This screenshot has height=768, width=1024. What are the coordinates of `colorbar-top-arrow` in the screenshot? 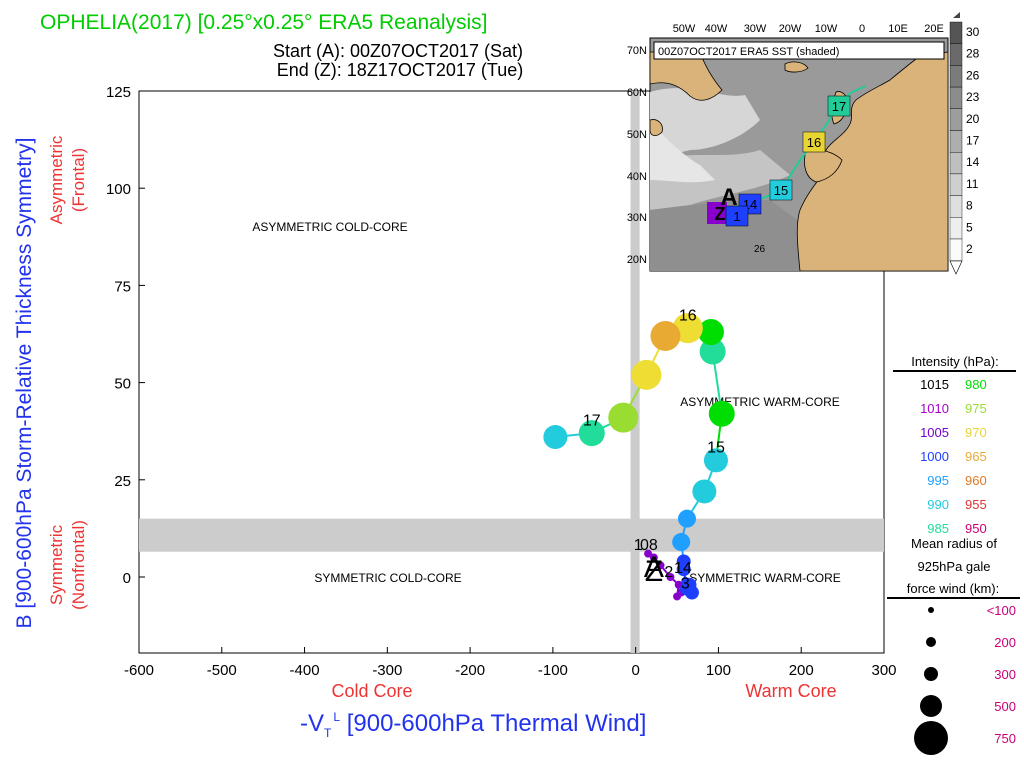 It's located at (956, 15).